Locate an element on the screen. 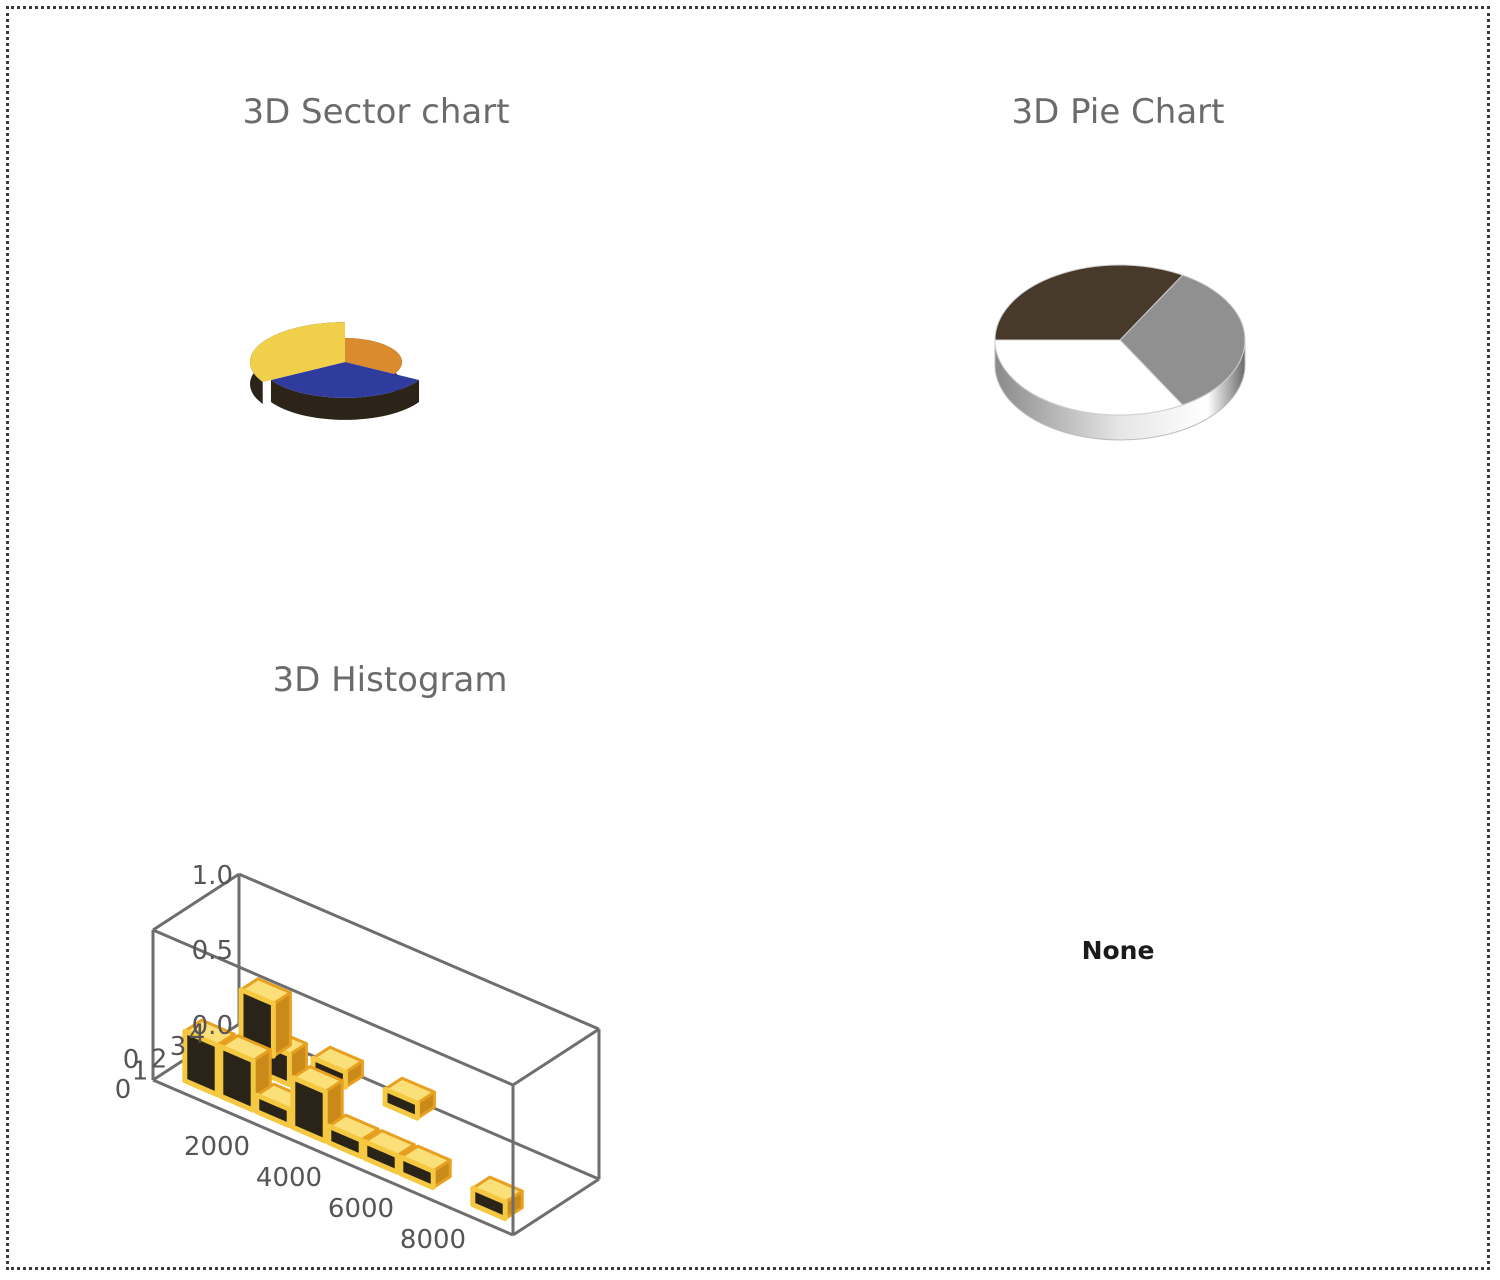 The image size is (1500, 1280). empty-panel-label: None is located at coordinates (1118, 950).